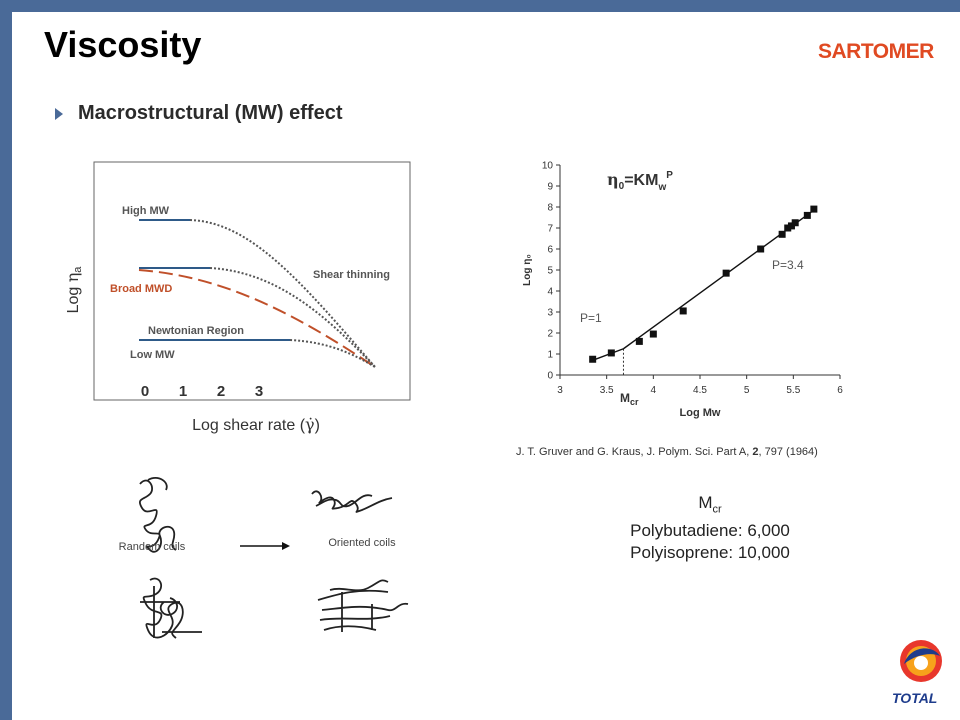 The height and width of the screenshot is (720, 960). Describe the element at coordinates (362, 543) in the screenshot. I see `label-oriented-coils: Oriented coils` at that location.